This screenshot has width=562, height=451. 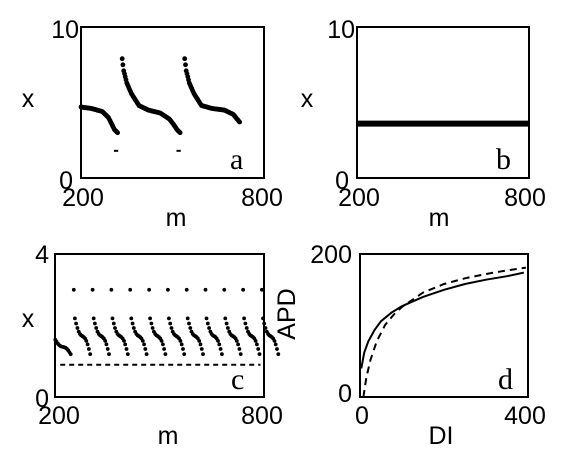 What do you see at coordinates (167, 326) in the screenshot?
I see `panel-c-plot` at bounding box center [167, 326].